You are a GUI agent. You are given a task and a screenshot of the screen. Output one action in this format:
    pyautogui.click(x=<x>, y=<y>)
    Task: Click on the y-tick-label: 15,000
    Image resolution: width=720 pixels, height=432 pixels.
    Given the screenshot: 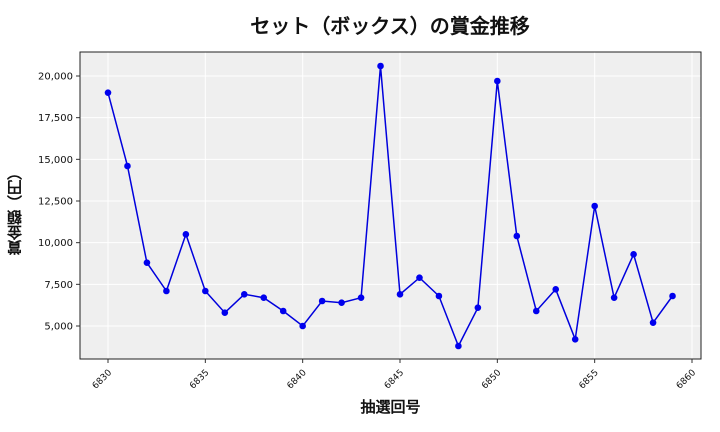 What is the action you would take?
    pyautogui.click(x=55, y=160)
    